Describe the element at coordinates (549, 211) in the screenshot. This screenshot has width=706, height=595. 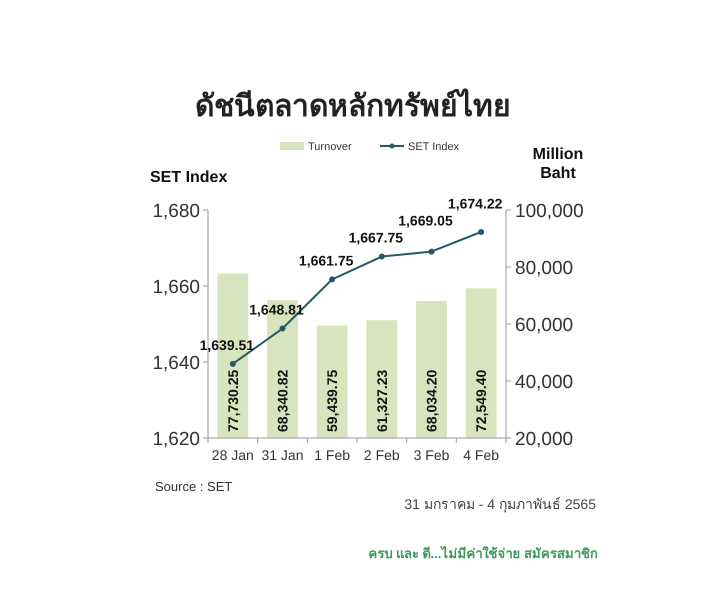
I see `y2-tick-label: 100,000` at that location.